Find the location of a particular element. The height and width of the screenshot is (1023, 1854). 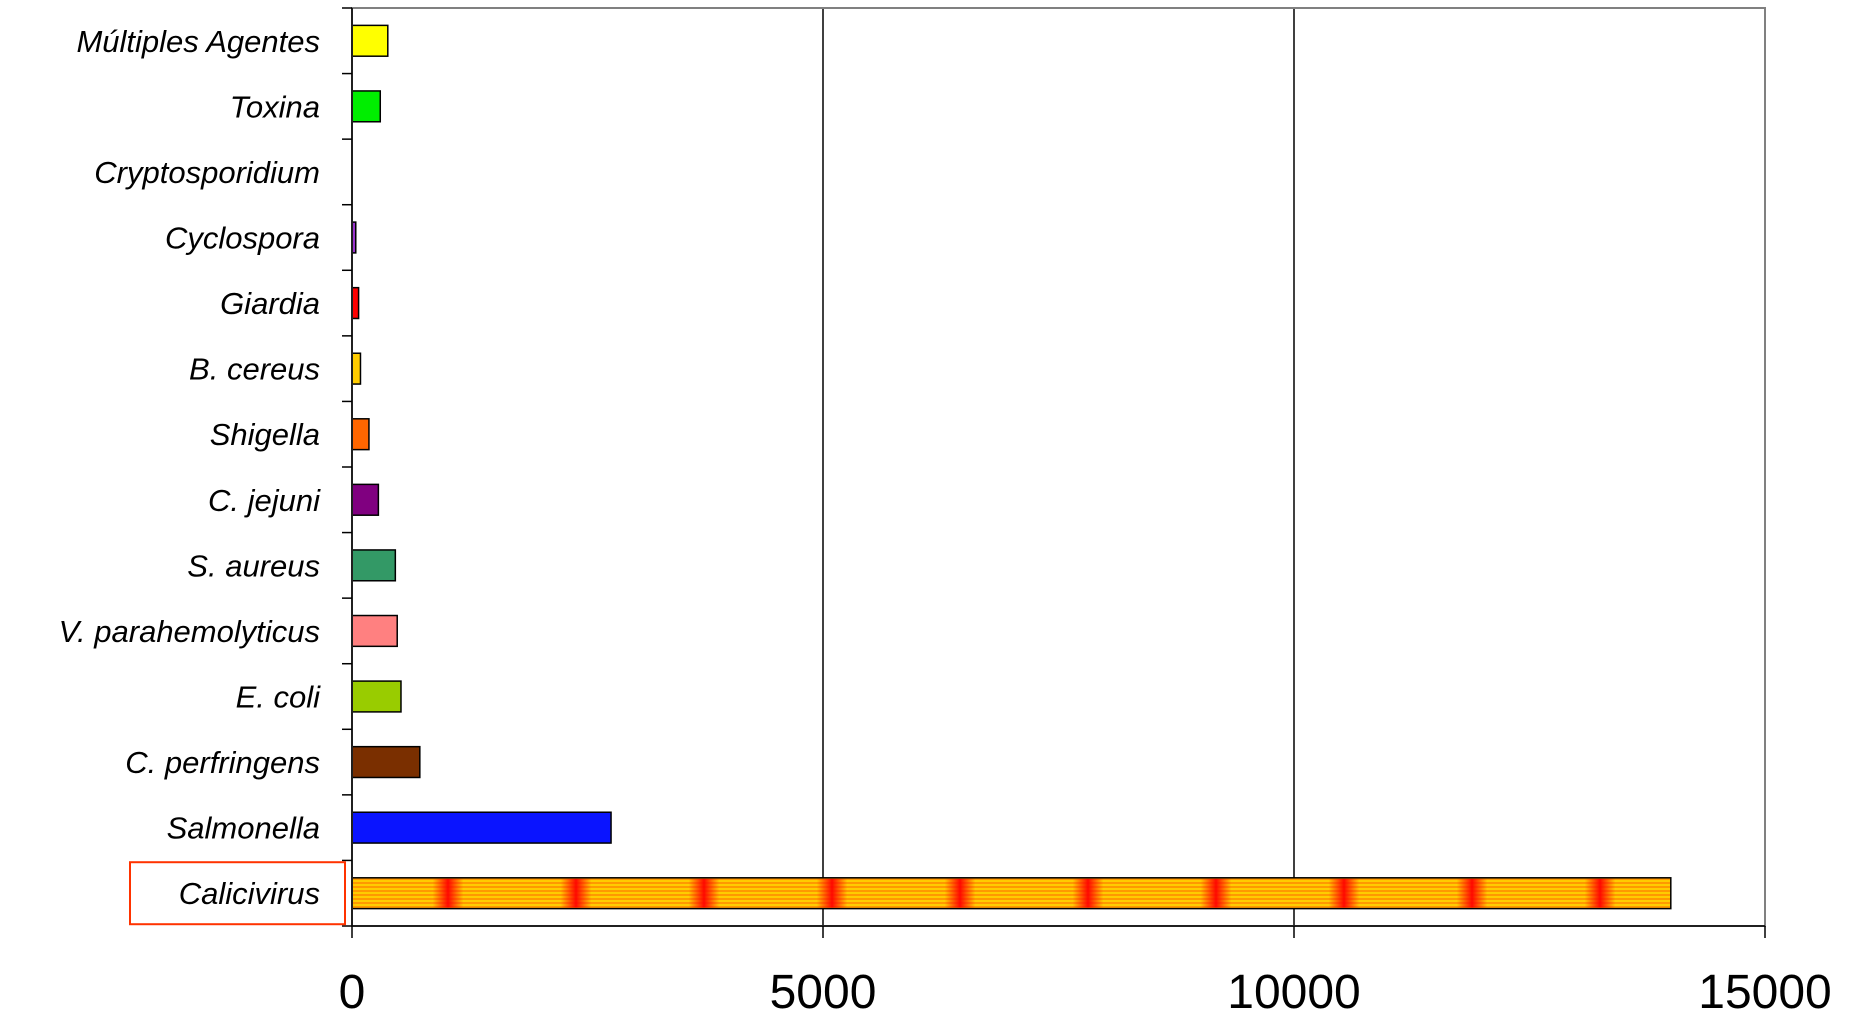

bar-highlight-spots is located at coordinates (1011, 893).